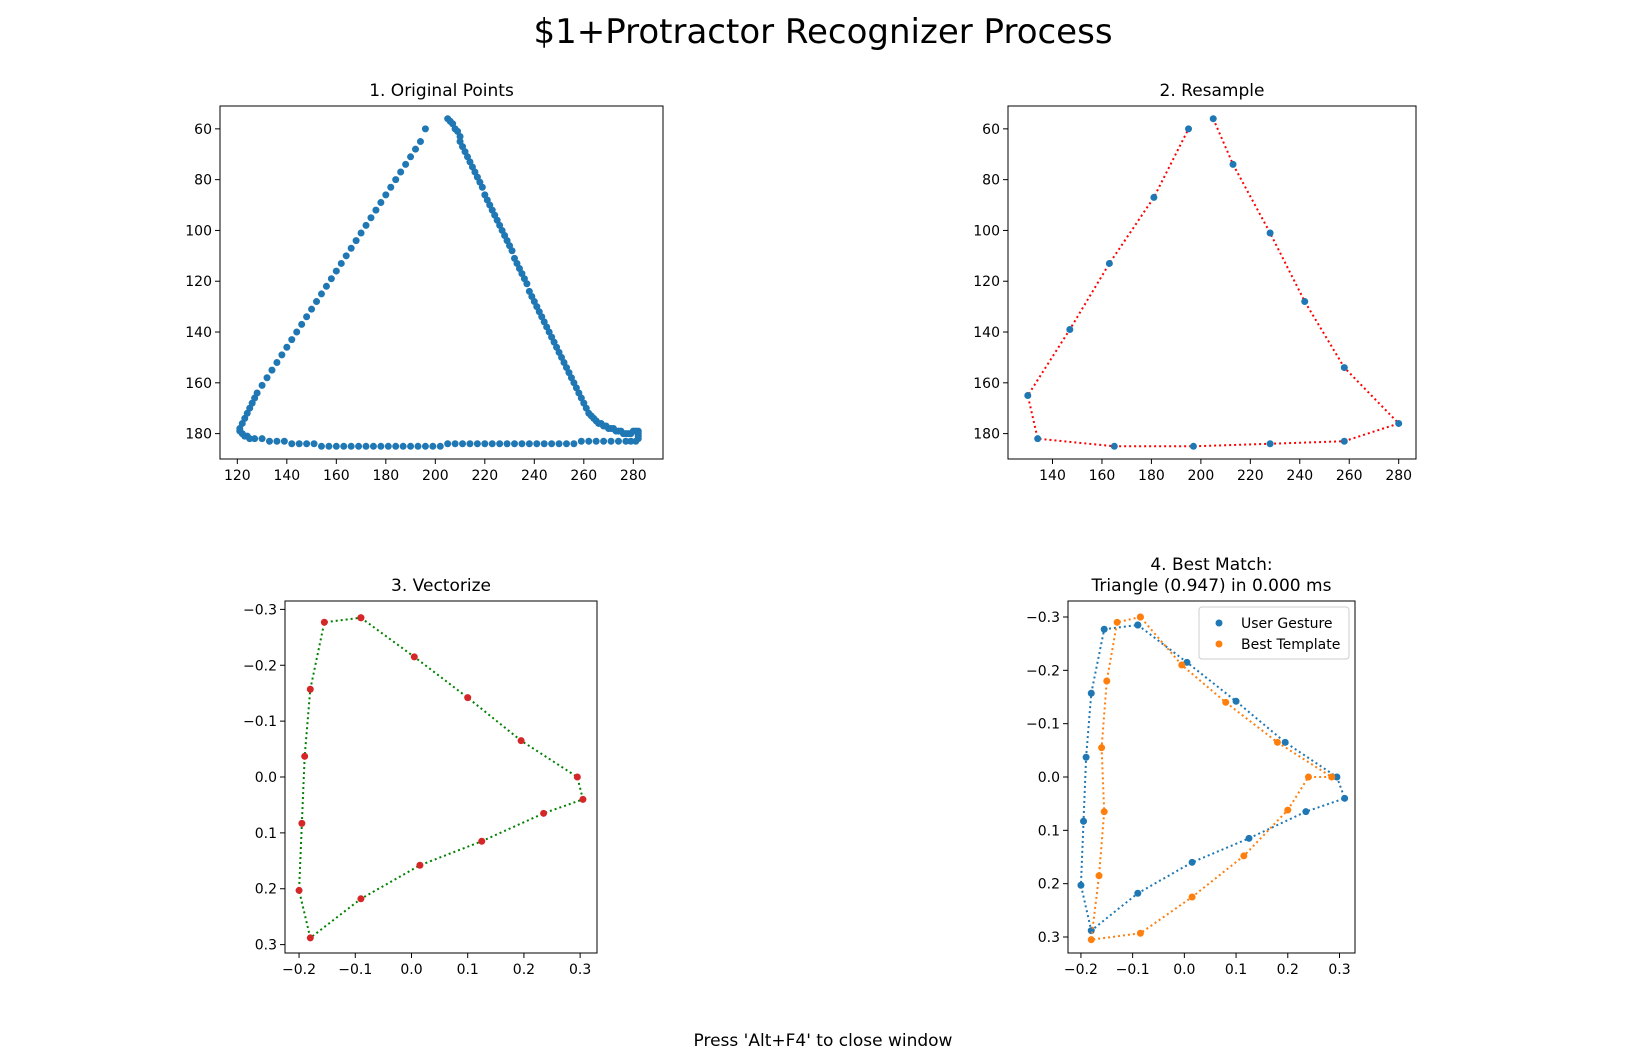  What do you see at coordinates (260, 610) in the screenshot?
I see `y-tick-label: −0.3` at bounding box center [260, 610].